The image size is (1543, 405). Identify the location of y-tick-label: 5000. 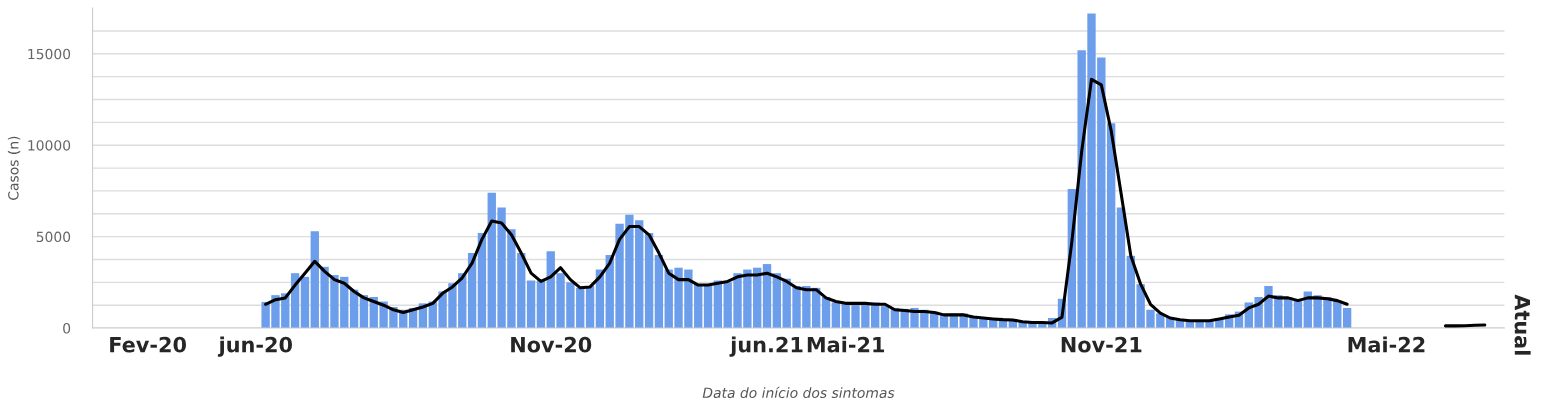
(53, 237).